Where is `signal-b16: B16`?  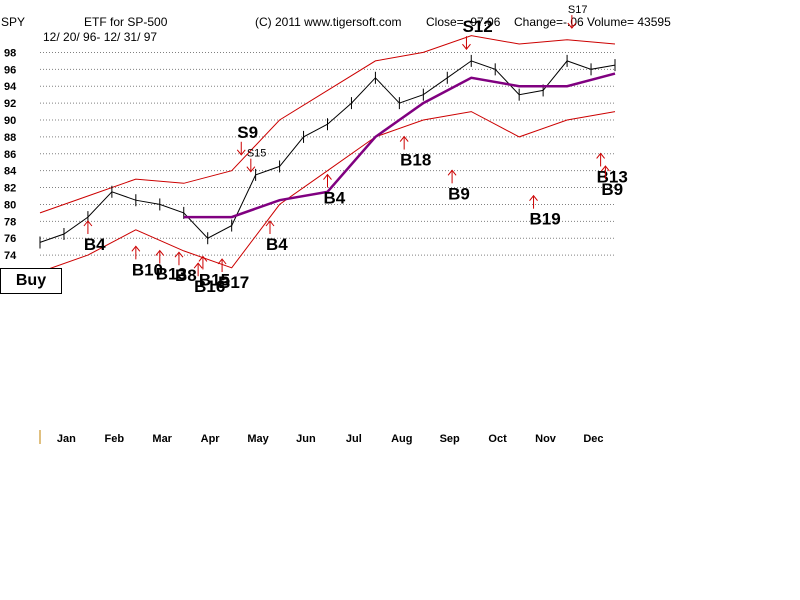 signal-b16: B16 is located at coordinates (209, 279).